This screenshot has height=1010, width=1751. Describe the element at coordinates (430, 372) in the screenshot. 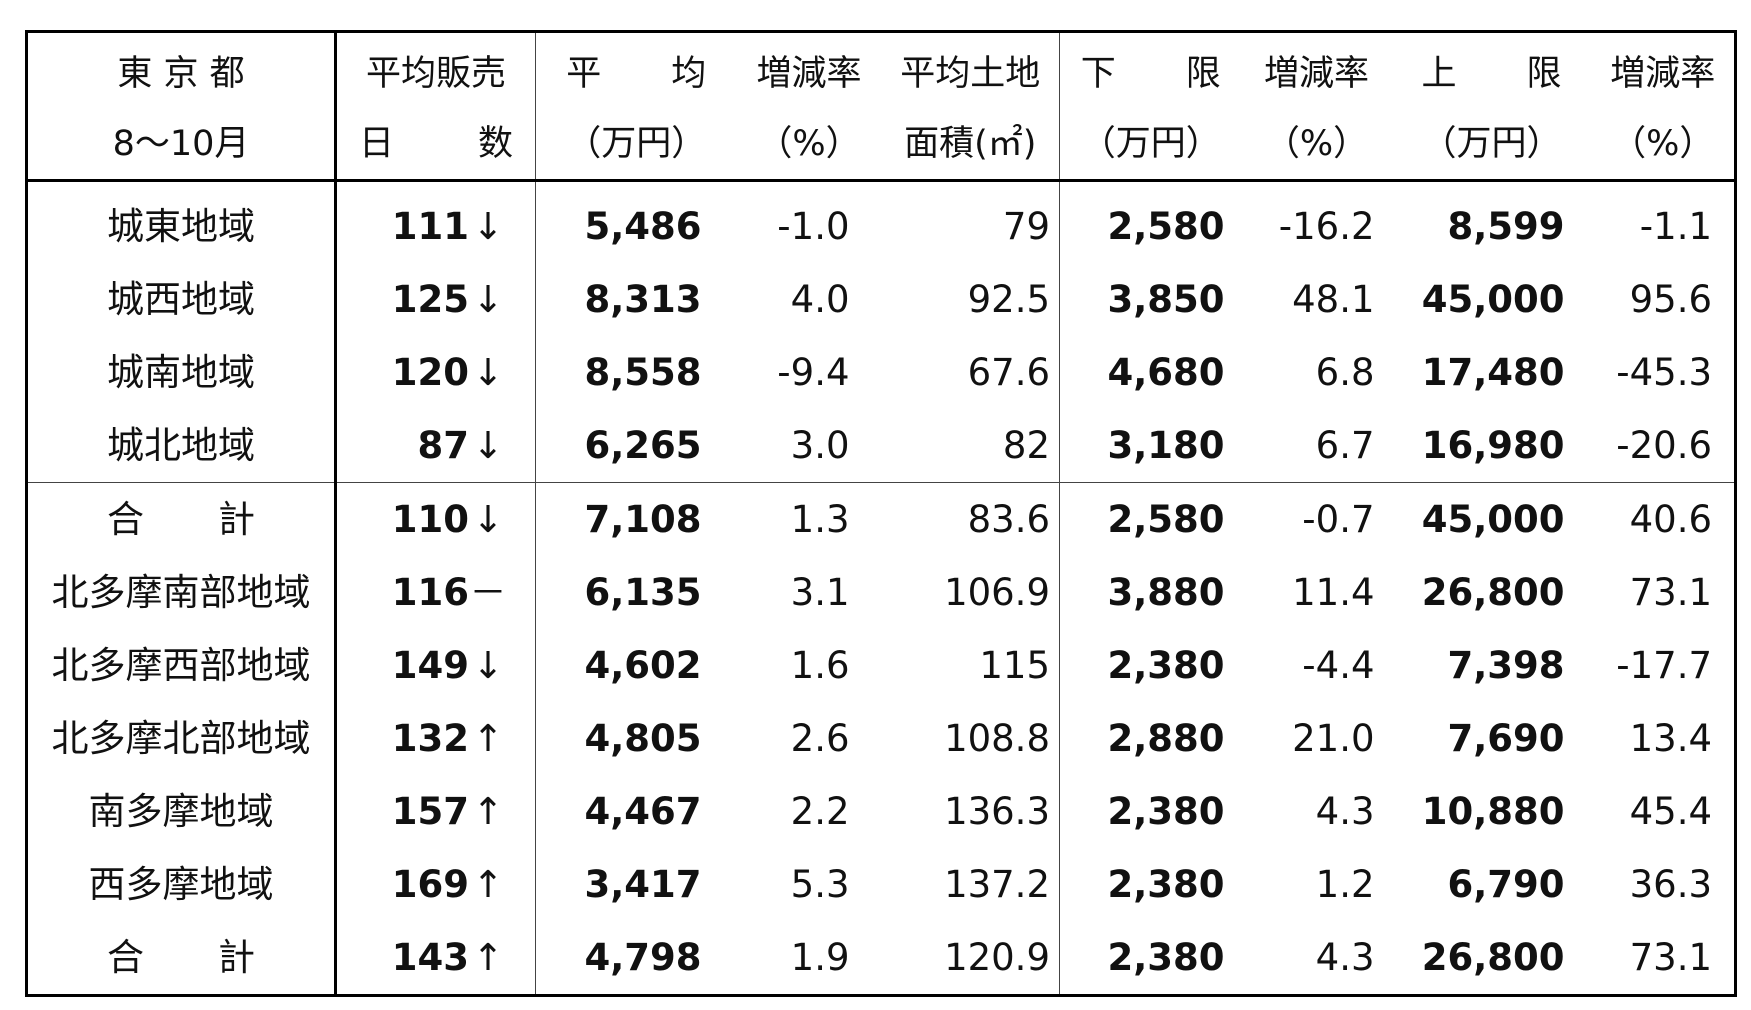

I see `days-value: 120` at that location.